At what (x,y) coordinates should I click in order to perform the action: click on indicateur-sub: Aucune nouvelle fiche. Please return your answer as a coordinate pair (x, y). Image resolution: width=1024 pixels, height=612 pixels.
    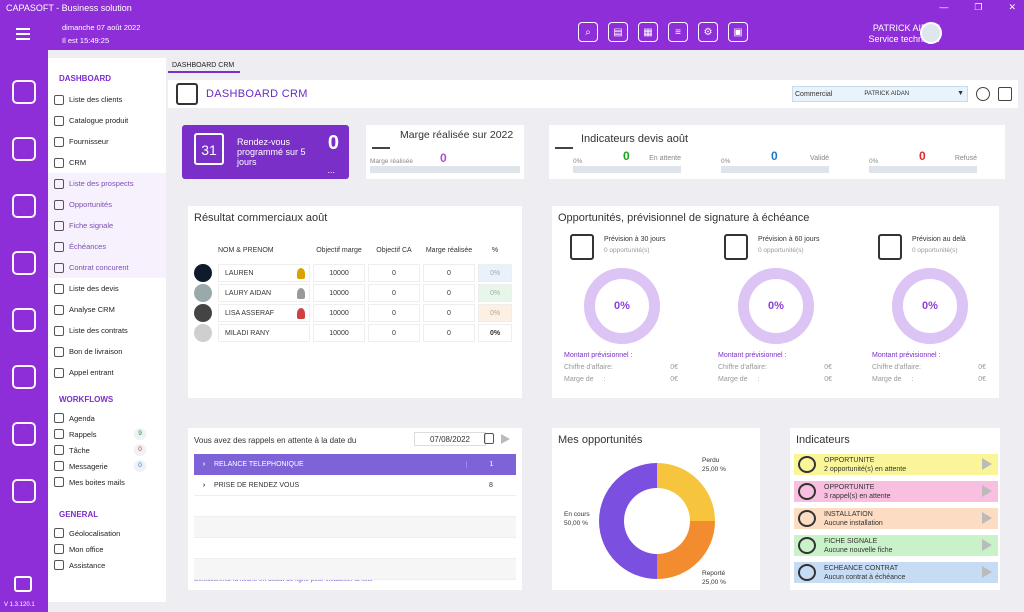
    Looking at the image, I should click on (858, 550).